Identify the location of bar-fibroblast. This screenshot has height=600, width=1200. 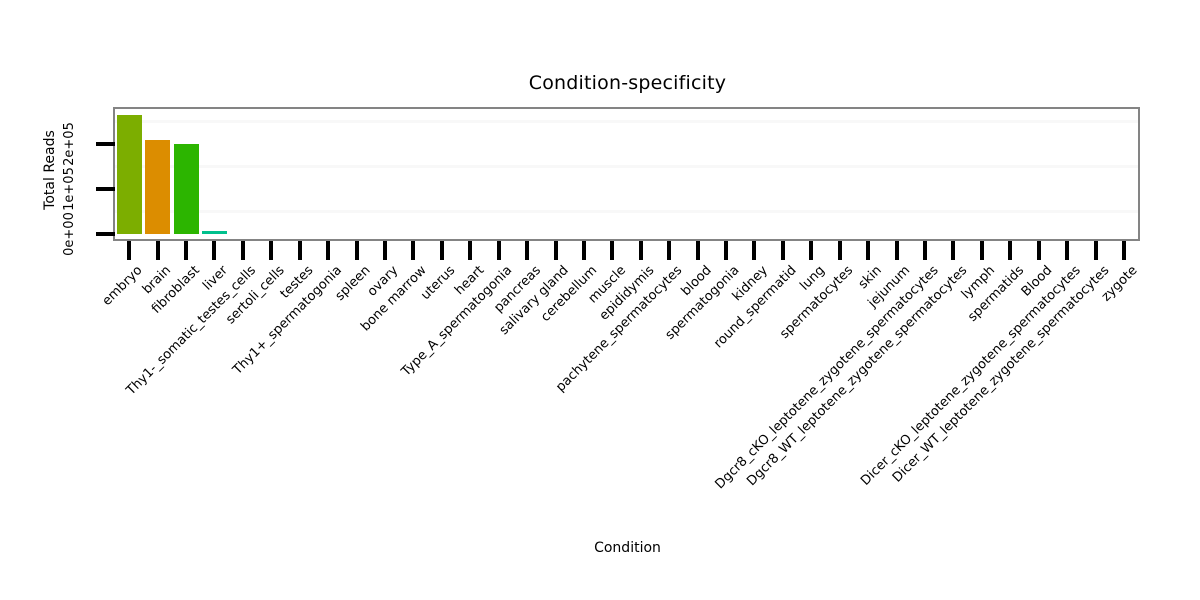
(186, 189).